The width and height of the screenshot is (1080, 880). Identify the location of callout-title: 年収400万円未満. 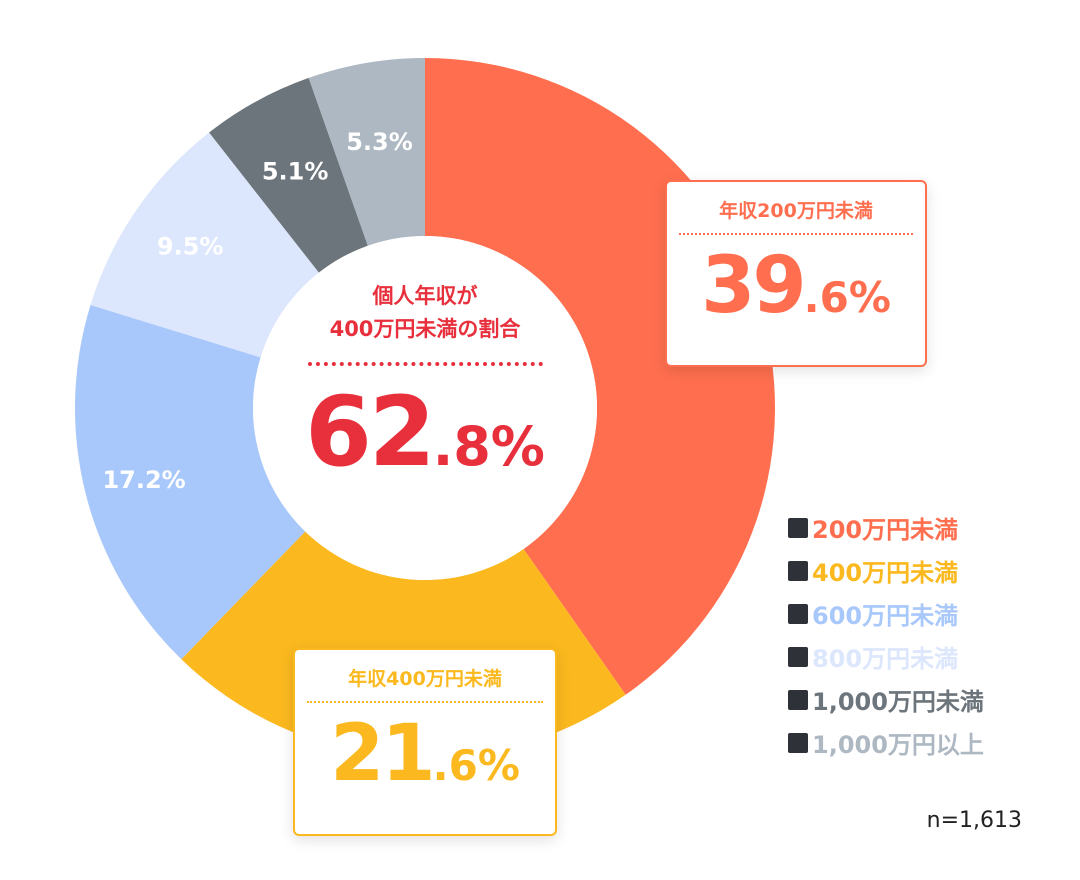
(425, 679).